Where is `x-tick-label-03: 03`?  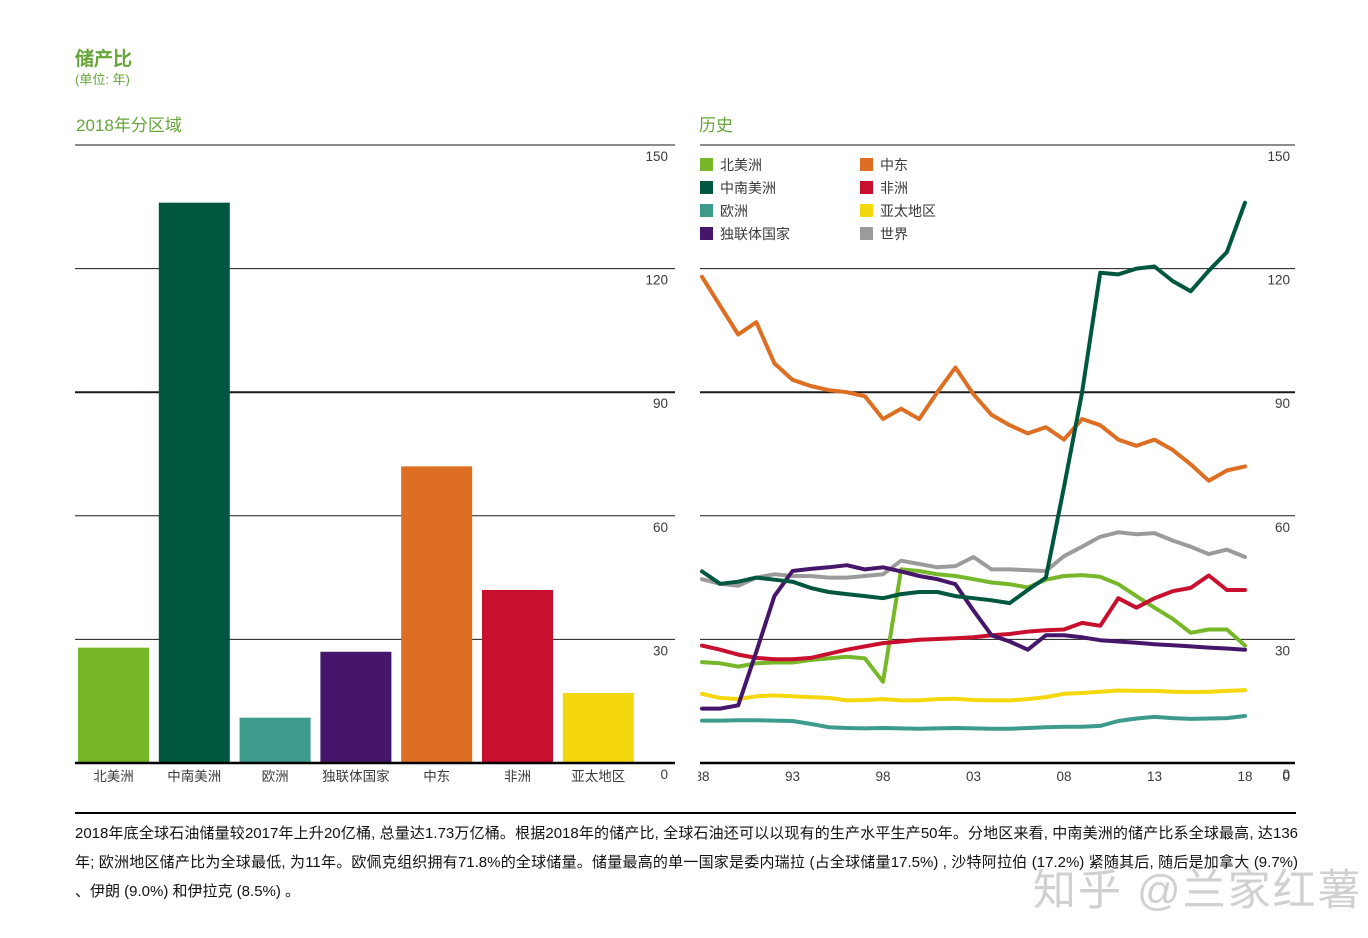
x-tick-label-03: 03 is located at coordinates (973, 776).